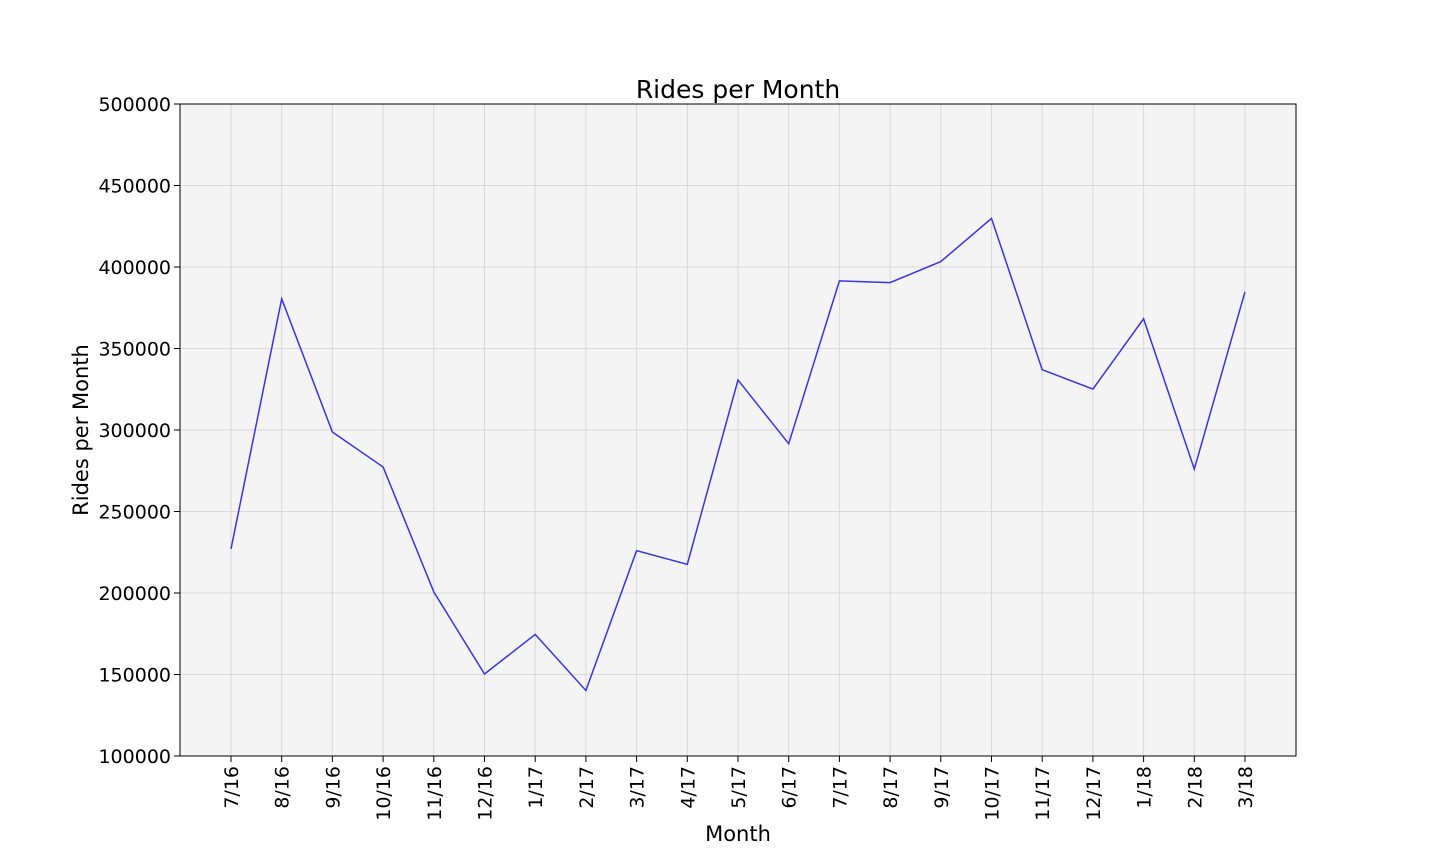 This screenshot has width=1440, height=864. Describe the element at coordinates (283, 787) in the screenshot. I see `x-tick-label: 8/16` at that location.